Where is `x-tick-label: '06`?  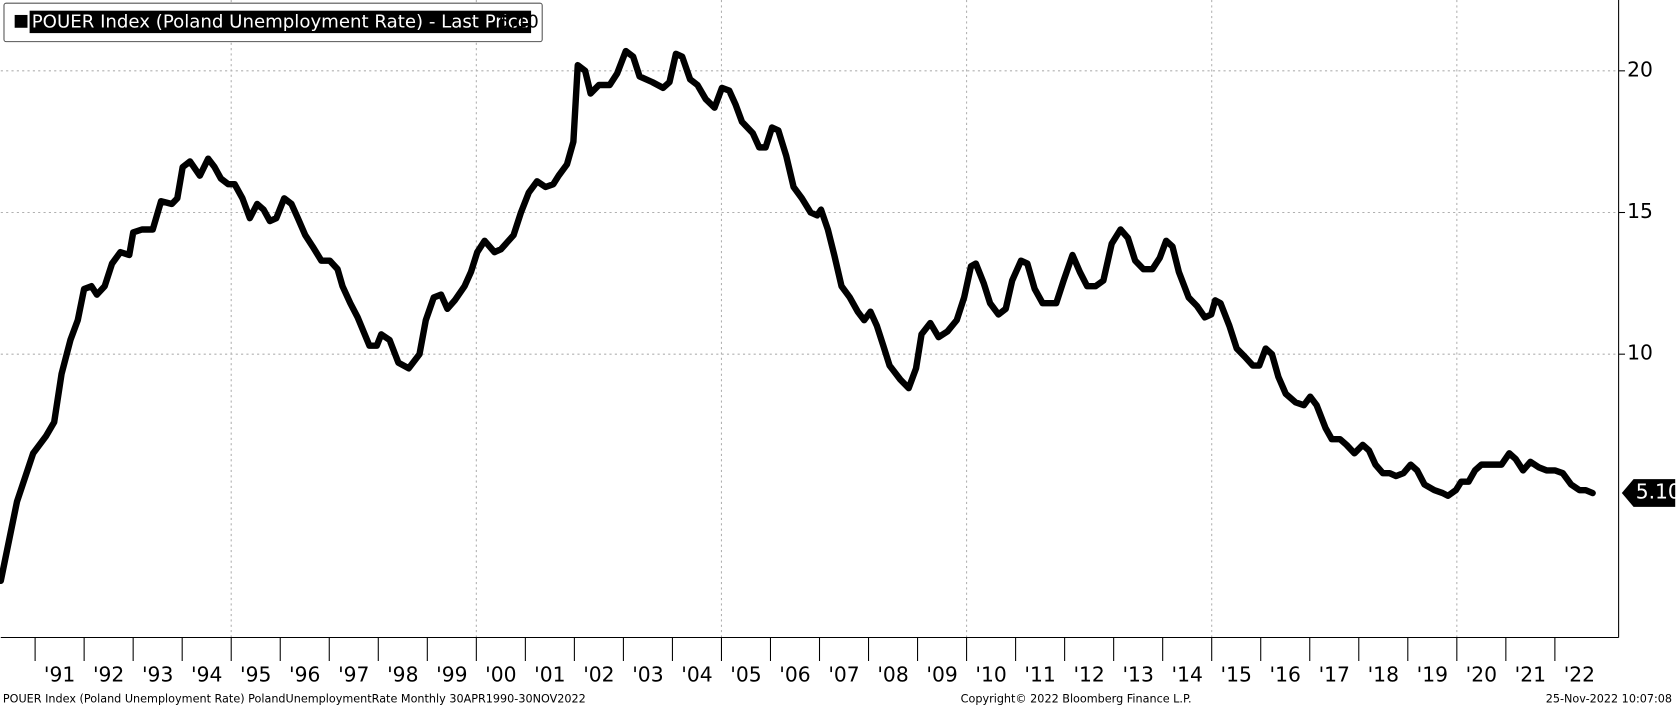
x-tick-label: '06 is located at coordinates (794, 674).